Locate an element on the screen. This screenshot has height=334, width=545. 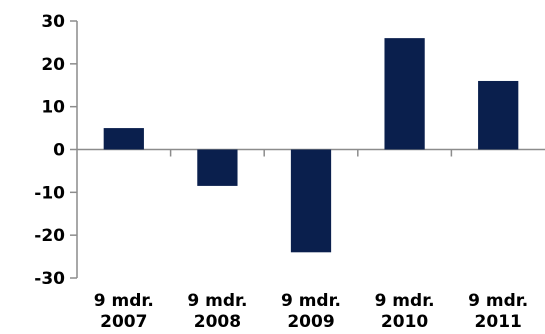
x-category-label: 9 mdr. 2009 is located at coordinates (311, 311).